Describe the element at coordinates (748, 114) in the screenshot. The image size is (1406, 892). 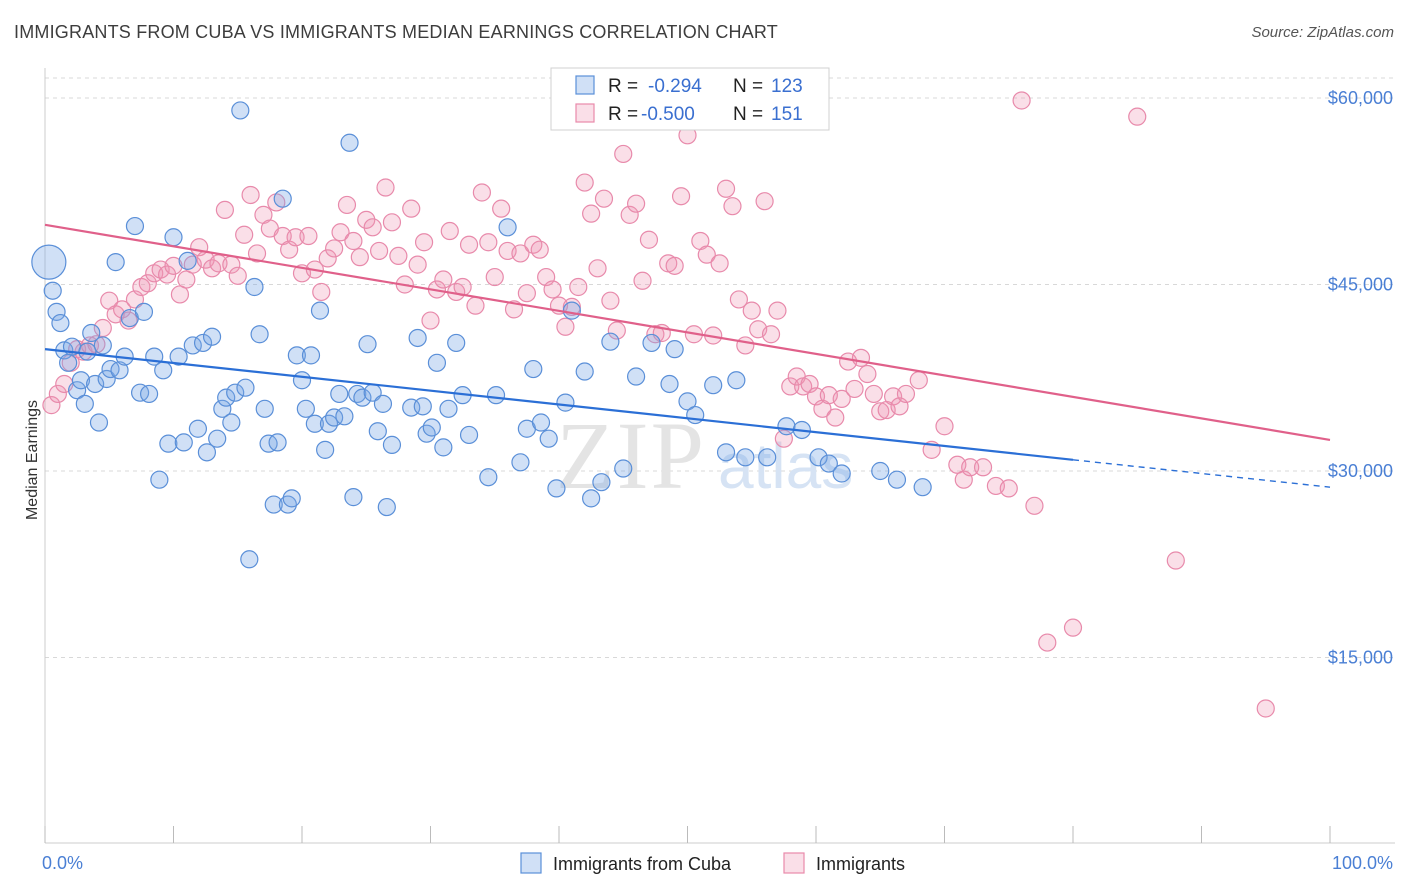
I see `legend-n-label-immigrants: N =` at that location.